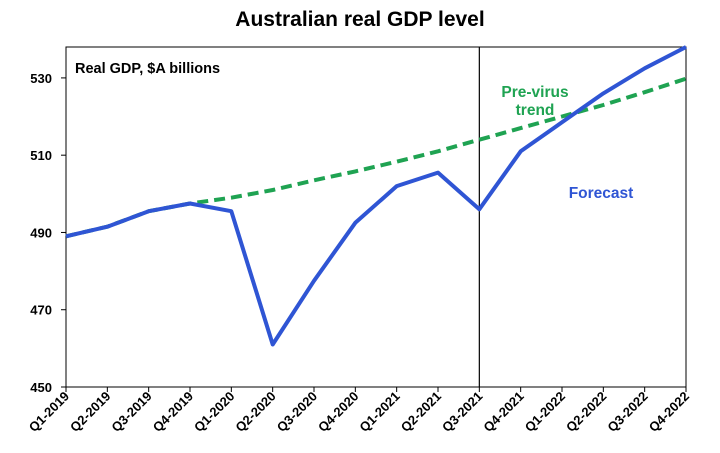  What do you see at coordinates (255, 412) in the screenshot?
I see `x-tick-label: Q2-2020` at bounding box center [255, 412].